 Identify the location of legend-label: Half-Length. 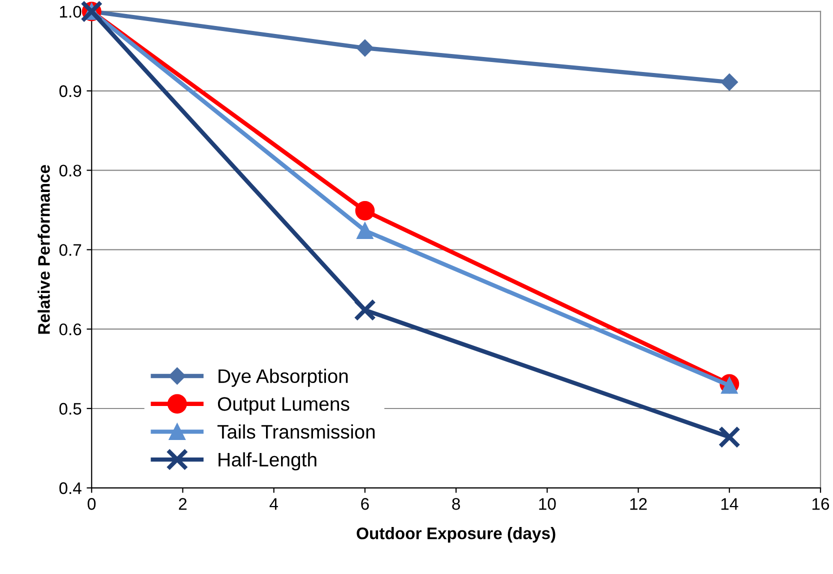
(267, 461).